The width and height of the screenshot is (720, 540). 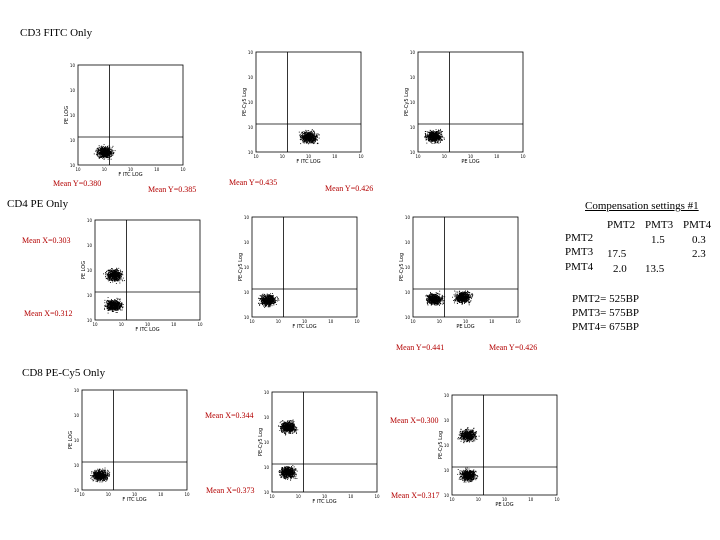 What do you see at coordinates (308, 162) in the screenshot?
I see `x-axis-label: F ITC LOG` at bounding box center [308, 162].